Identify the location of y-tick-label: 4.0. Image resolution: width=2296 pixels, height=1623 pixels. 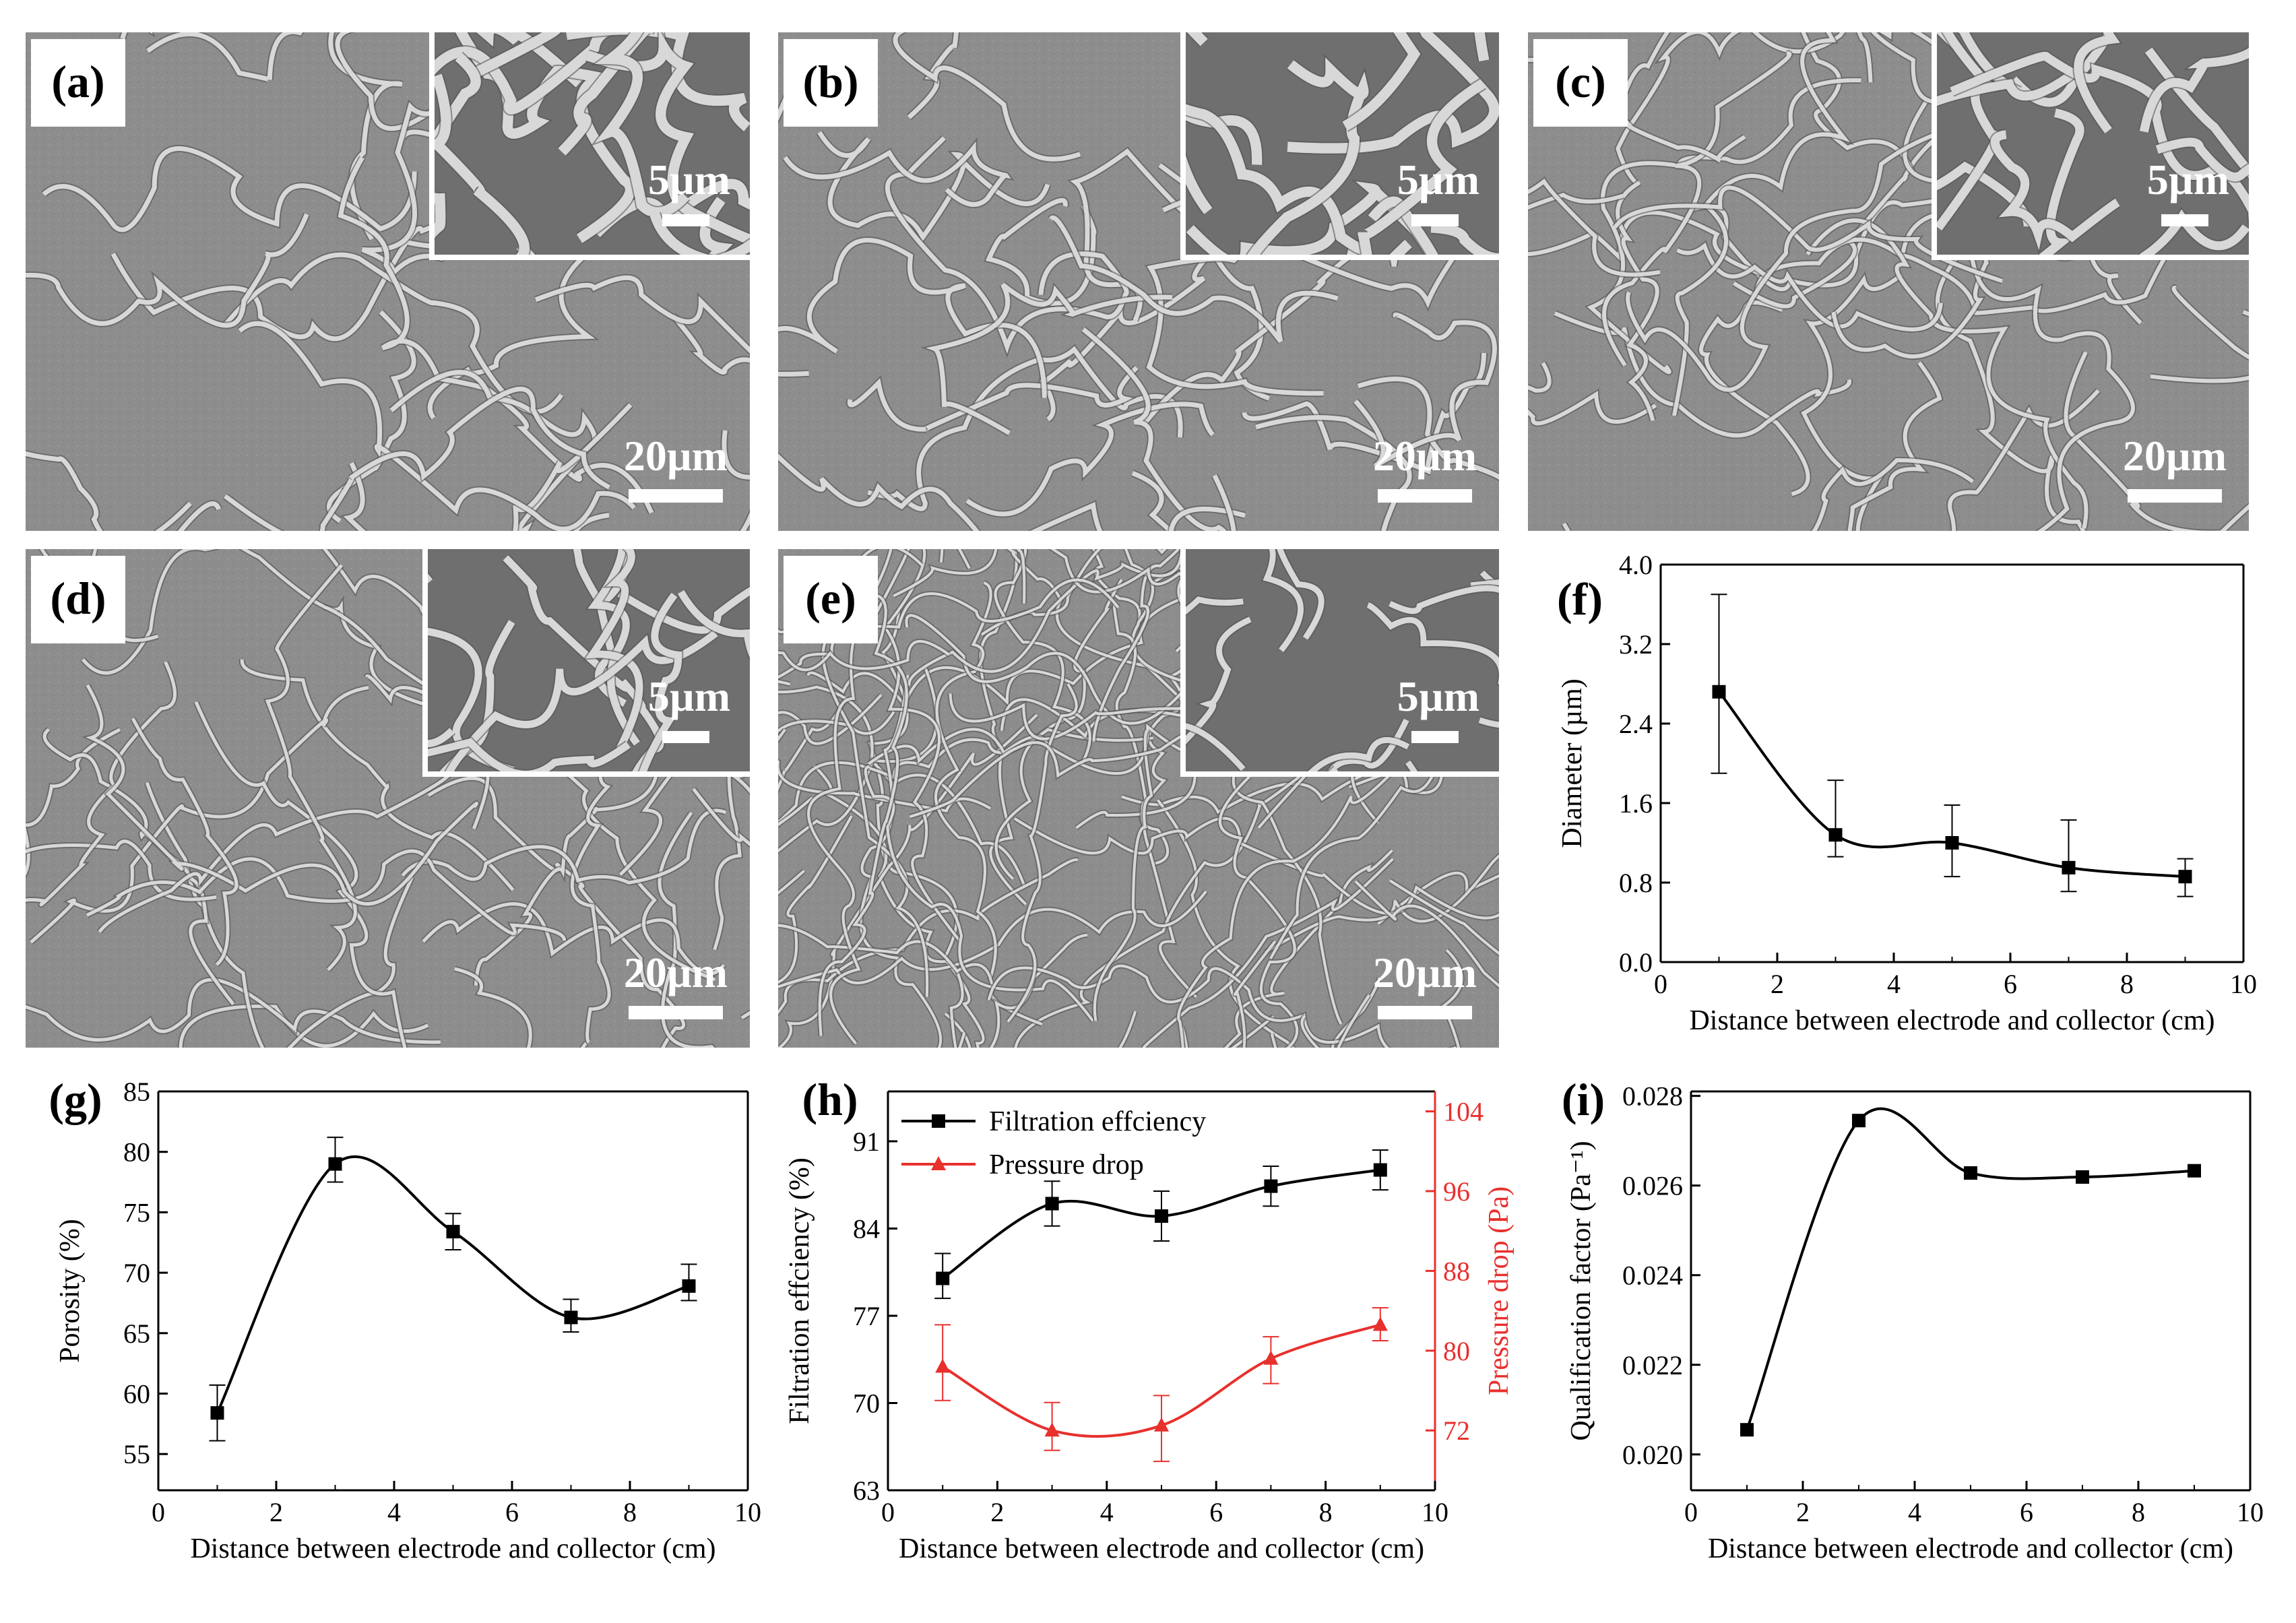
(1636, 565).